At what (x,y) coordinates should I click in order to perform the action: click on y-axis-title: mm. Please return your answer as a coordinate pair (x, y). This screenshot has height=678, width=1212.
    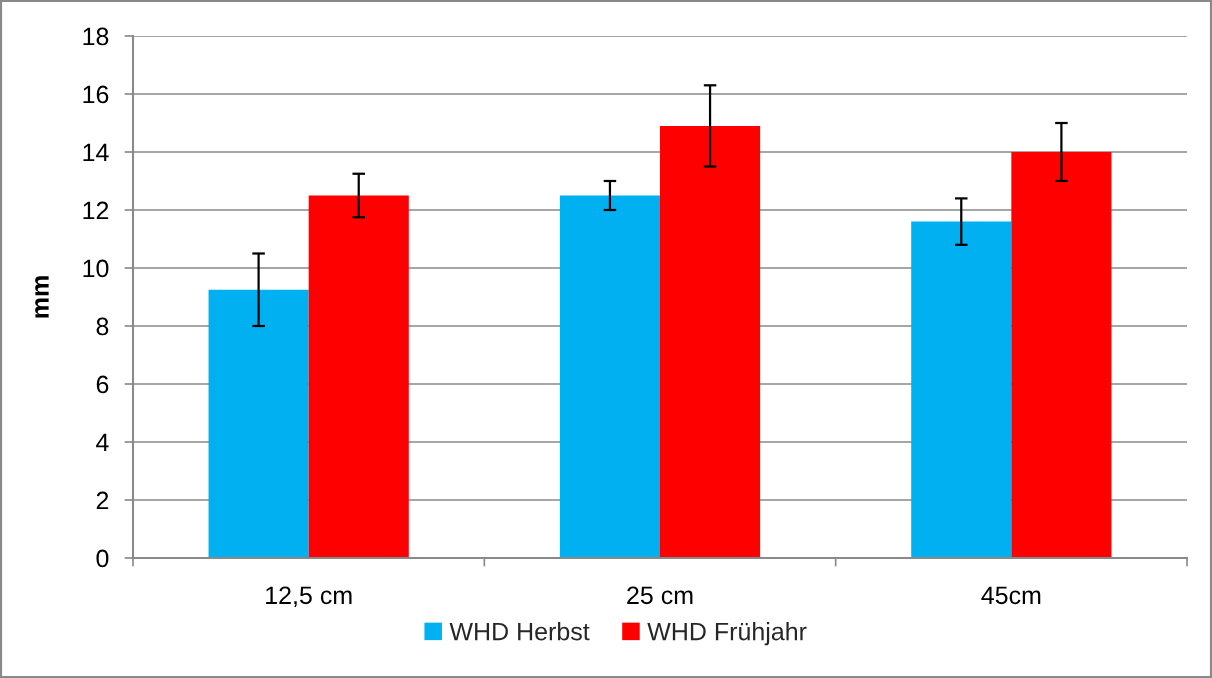
    Looking at the image, I should click on (42, 297).